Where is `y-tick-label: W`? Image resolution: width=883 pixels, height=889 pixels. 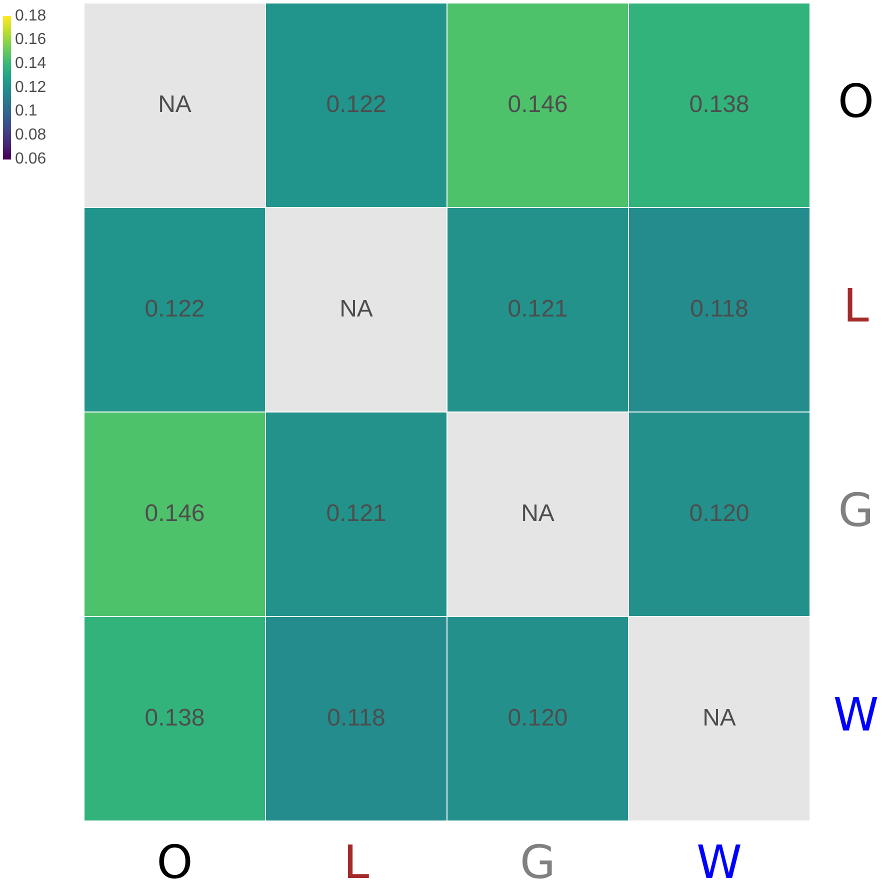 y-tick-label: W is located at coordinates (856, 715).